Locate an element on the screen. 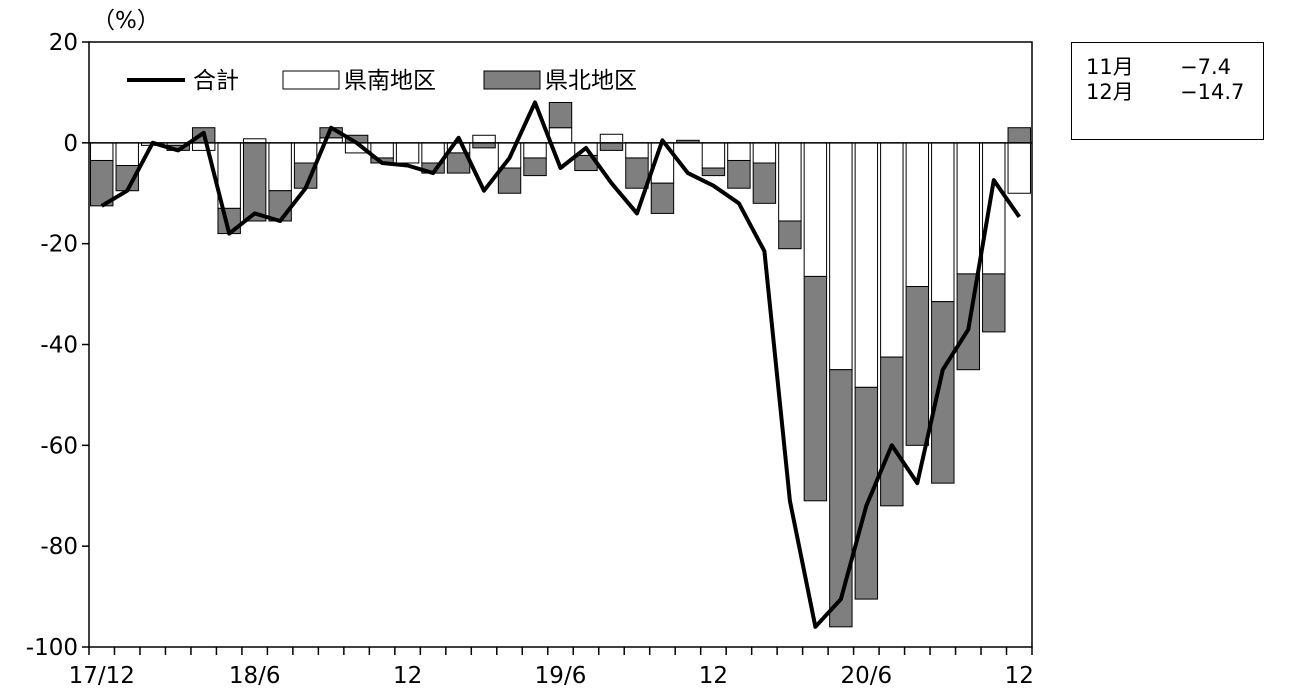  x-tick-label: 20/6 is located at coordinates (867, 676).